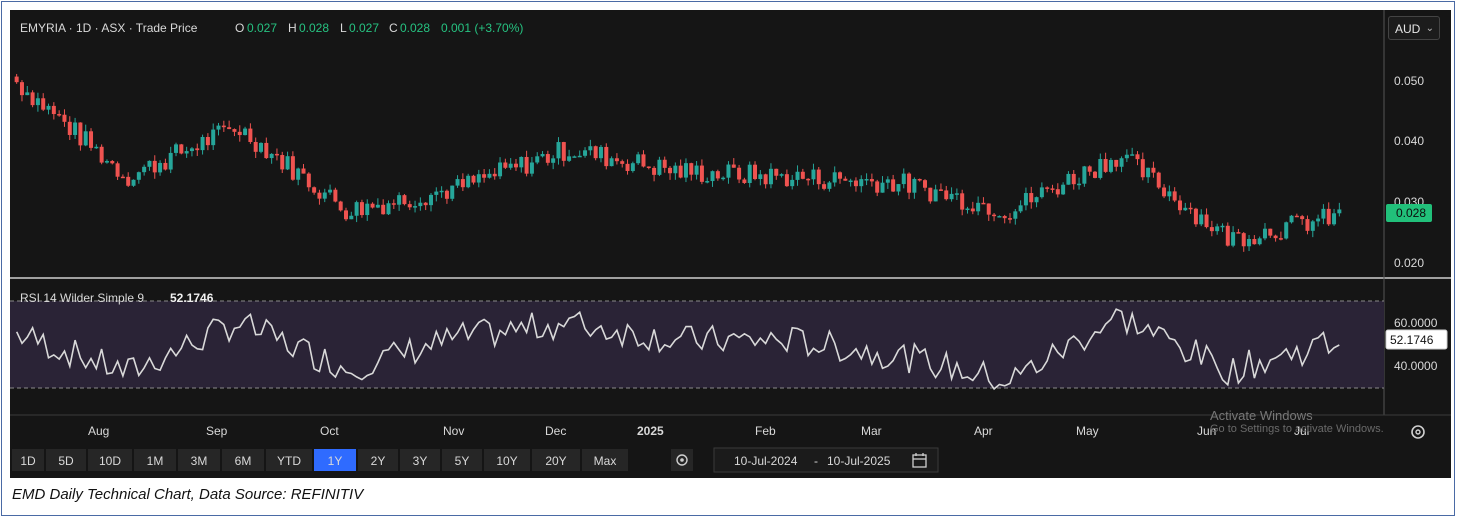  I want to click on date-to: 10-Jul-2025, so click(859, 461).